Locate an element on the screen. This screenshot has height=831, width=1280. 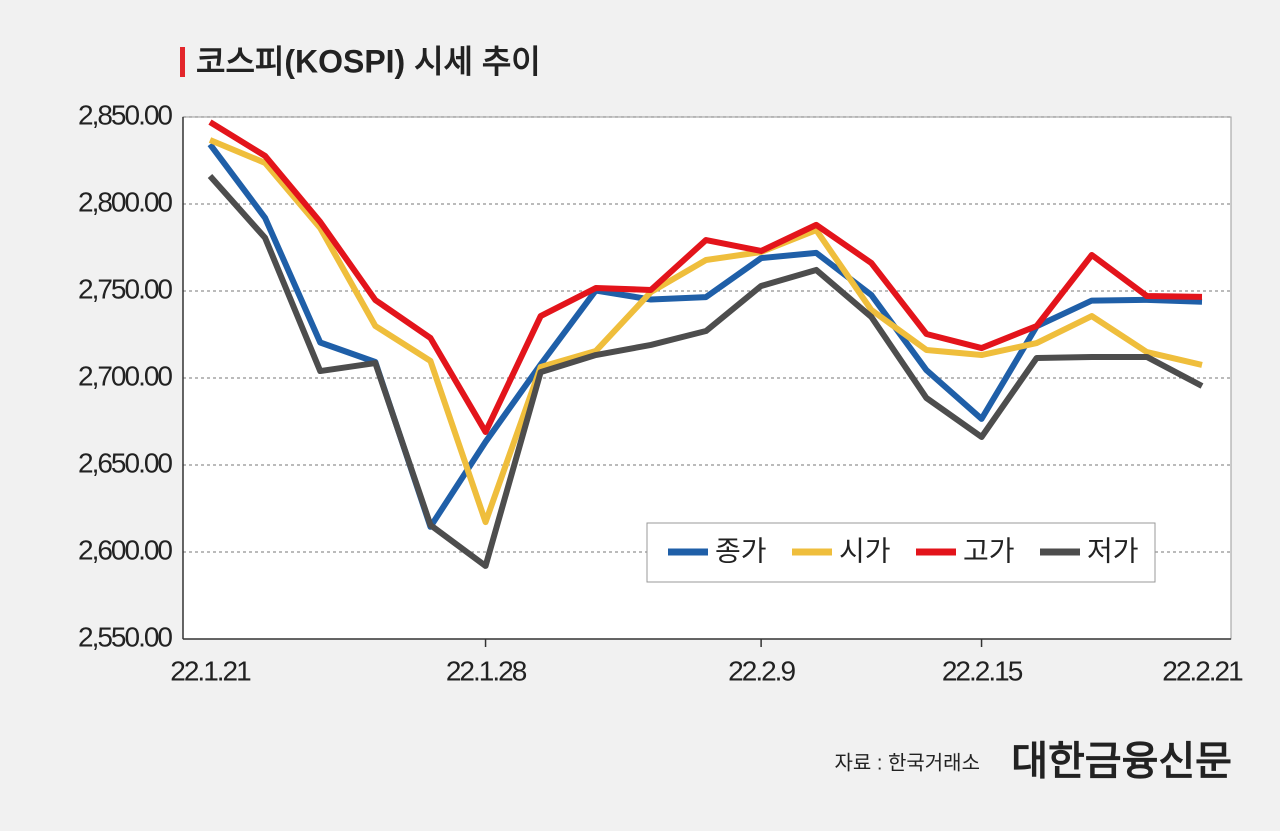
source: 자료 : 한국거래소 is located at coordinates (907, 762).